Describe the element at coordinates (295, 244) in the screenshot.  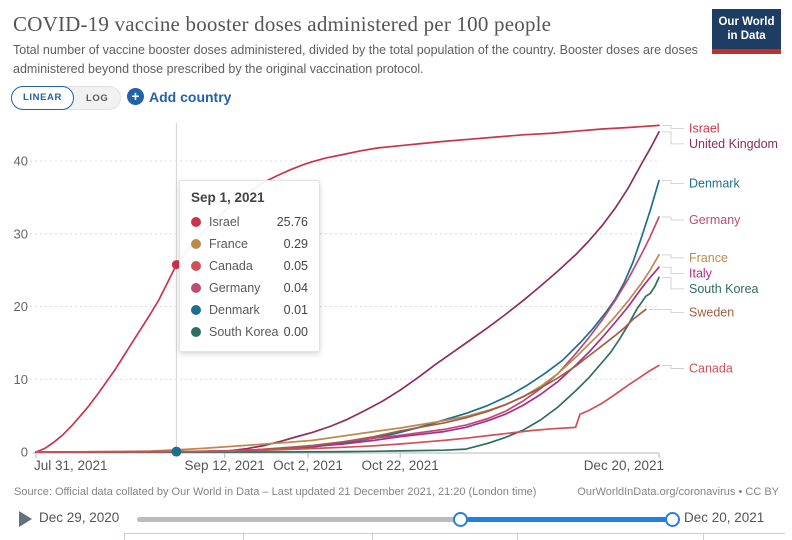
I see `tooltip-value: 0.29` at that location.